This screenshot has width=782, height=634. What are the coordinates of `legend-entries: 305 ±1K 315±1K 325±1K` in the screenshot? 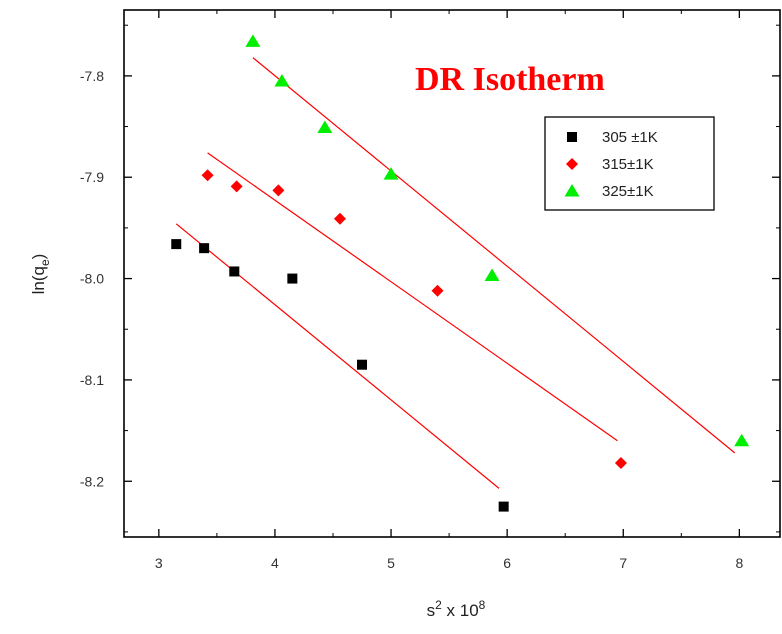 It's located at (611, 164).